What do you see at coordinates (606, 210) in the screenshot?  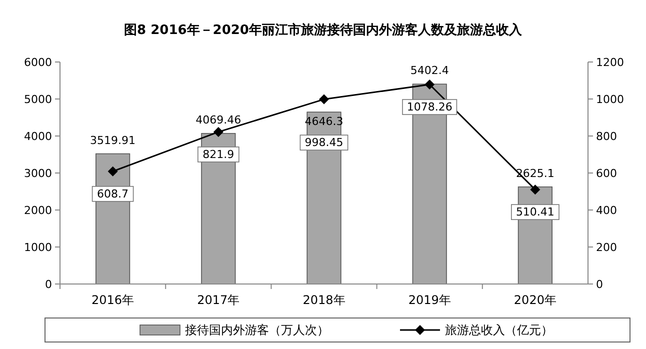 I see `y2-tick-label: 400` at bounding box center [606, 210].